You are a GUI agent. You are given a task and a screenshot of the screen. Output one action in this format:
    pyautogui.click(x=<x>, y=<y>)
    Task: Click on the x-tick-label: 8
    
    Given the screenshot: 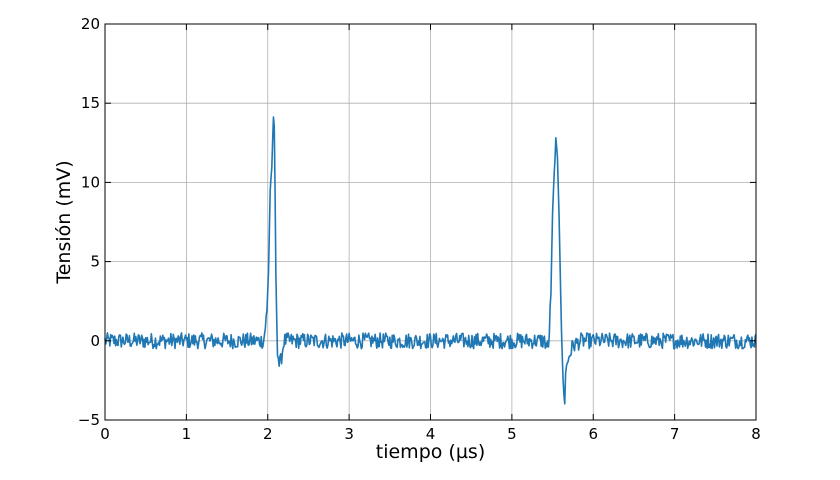 What is the action you would take?
    pyautogui.click(x=756, y=434)
    